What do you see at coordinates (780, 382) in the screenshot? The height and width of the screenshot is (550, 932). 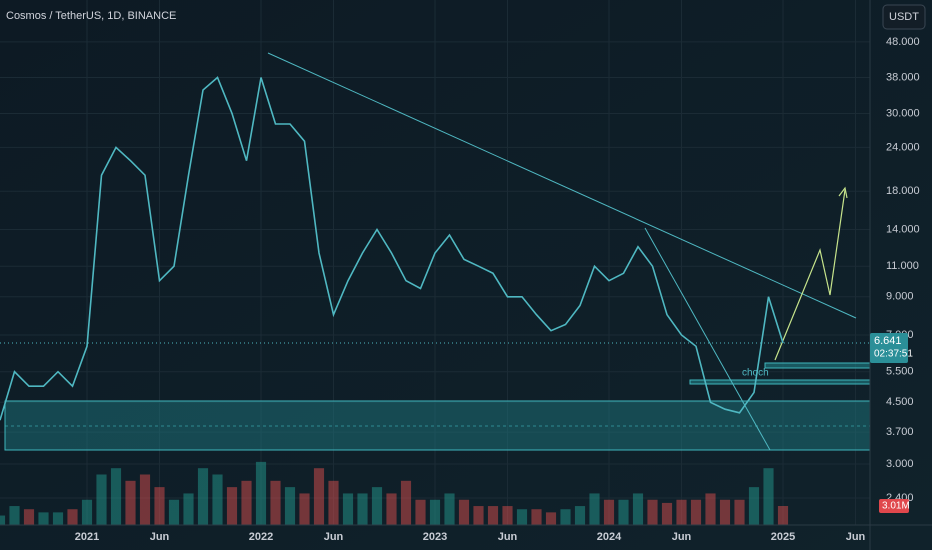 I see `zone-choch` at bounding box center [780, 382].